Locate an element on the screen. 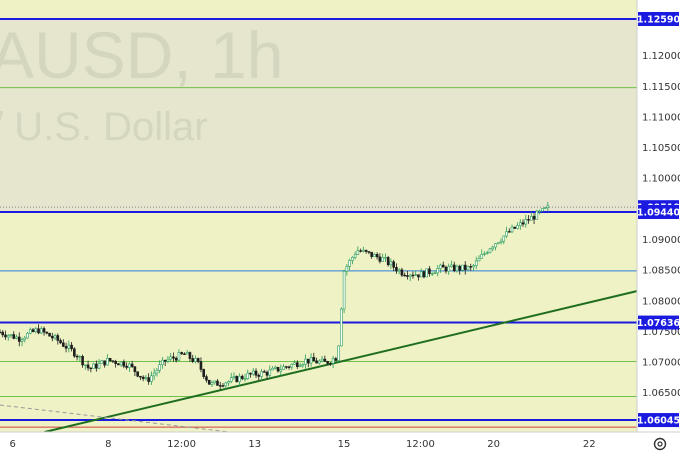  x-tick-label: 15 is located at coordinates (344, 444).